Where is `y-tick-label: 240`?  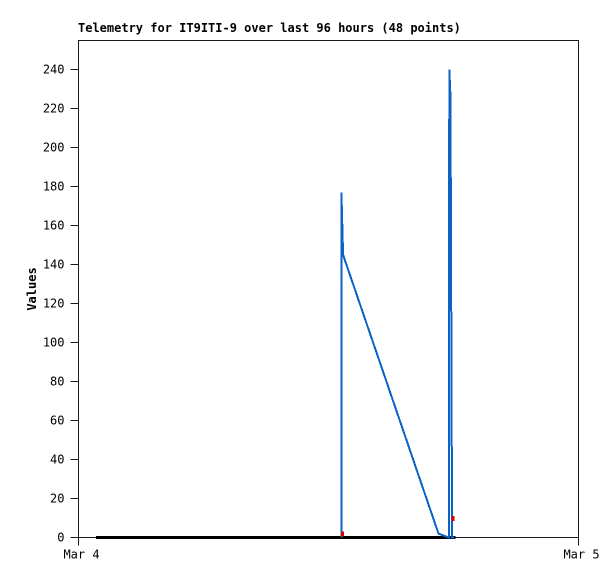 y-tick-label: 240 is located at coordinates (54, 70).